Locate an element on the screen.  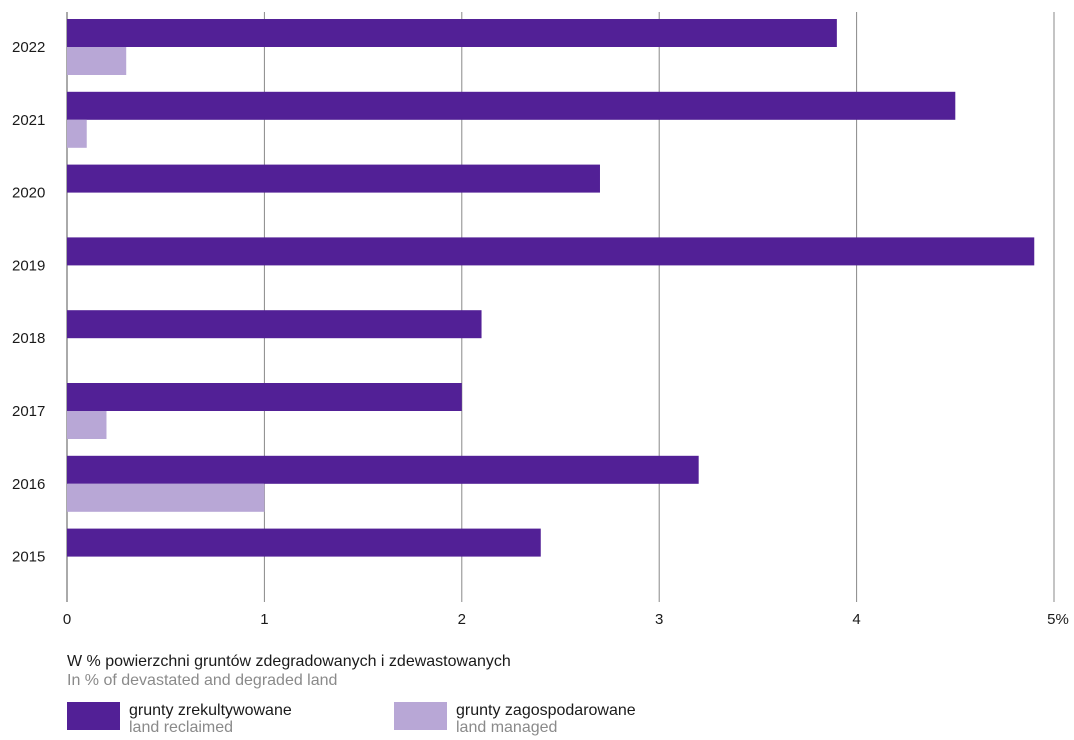
legend-label-managed: grunty zagospodarowane is located at coordinates (546, 710).